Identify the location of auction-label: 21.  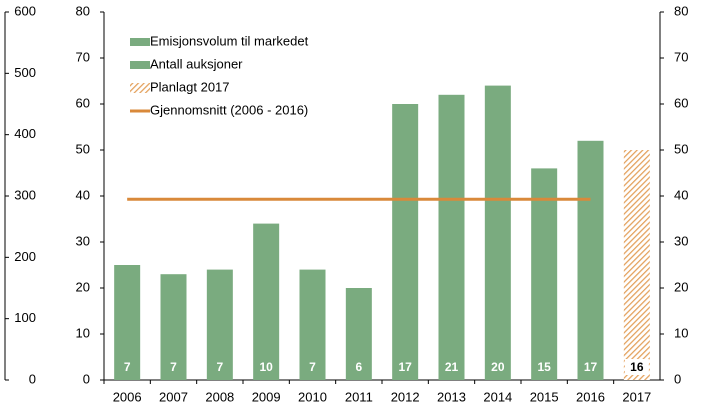
(452, 367).